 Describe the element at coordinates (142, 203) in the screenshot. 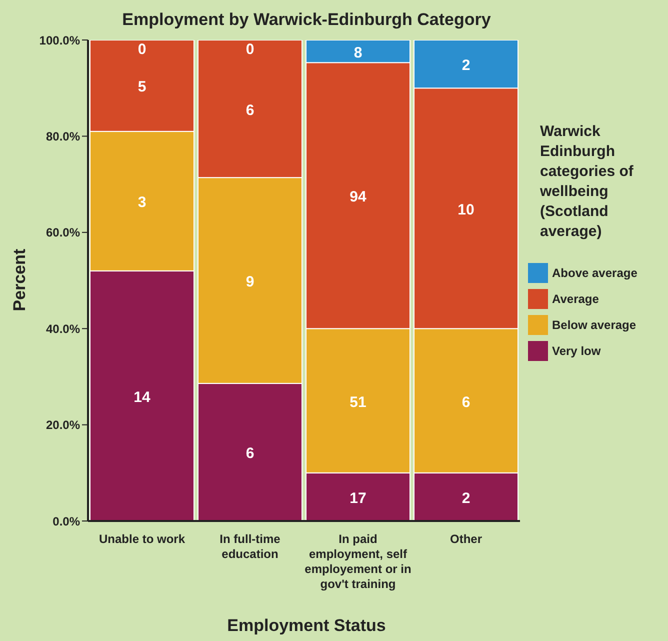

I see `annotation: 3` at that location.